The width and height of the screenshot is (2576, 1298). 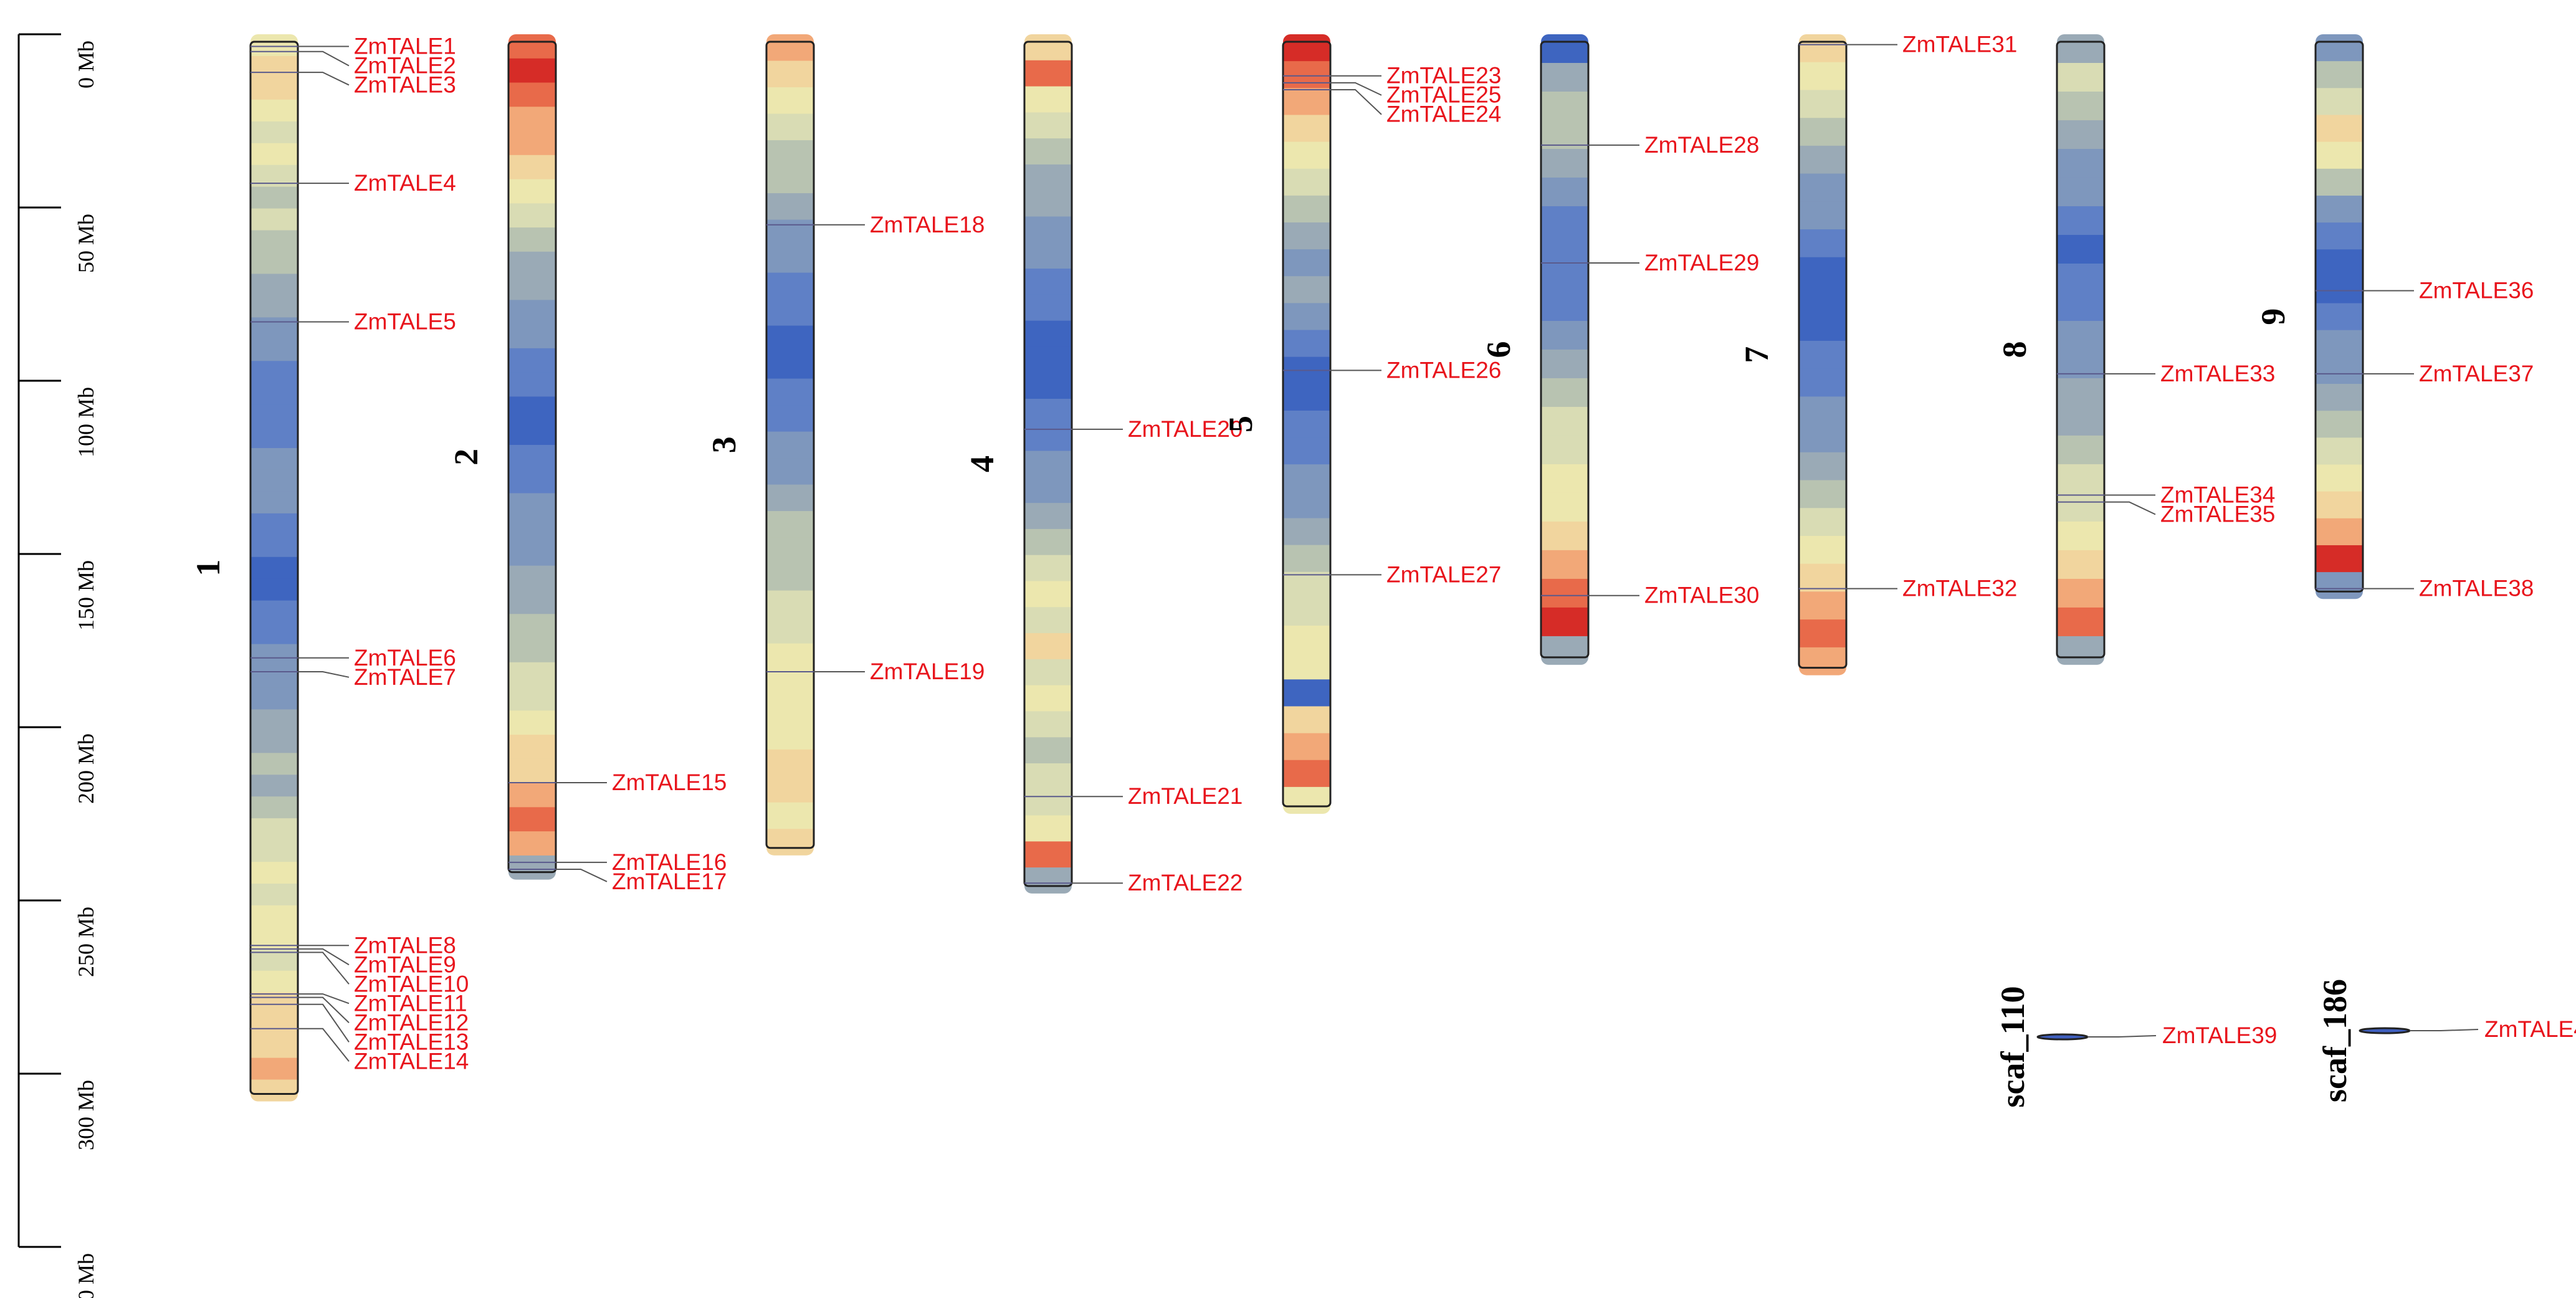 I want to click on gene-marker: ZmTALE4, so click(x=353, y=183).